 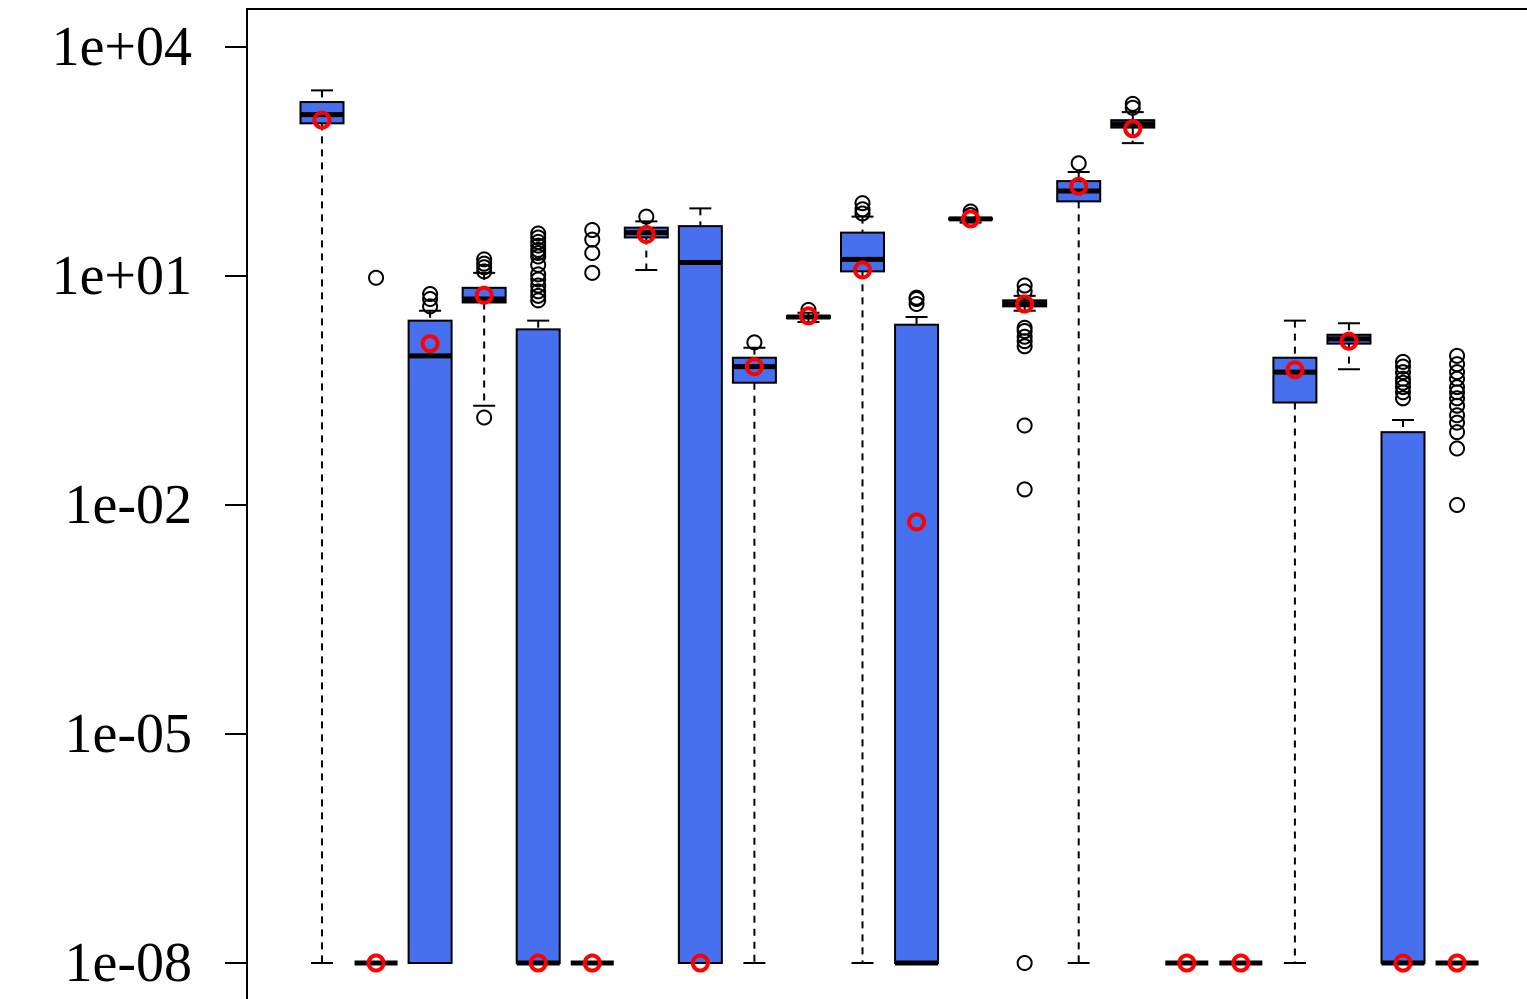 What do you see at coordinates (128, 734) in the screenshot?
I see `y-tick-label: 1e-05` at bounding box center [128, 734].